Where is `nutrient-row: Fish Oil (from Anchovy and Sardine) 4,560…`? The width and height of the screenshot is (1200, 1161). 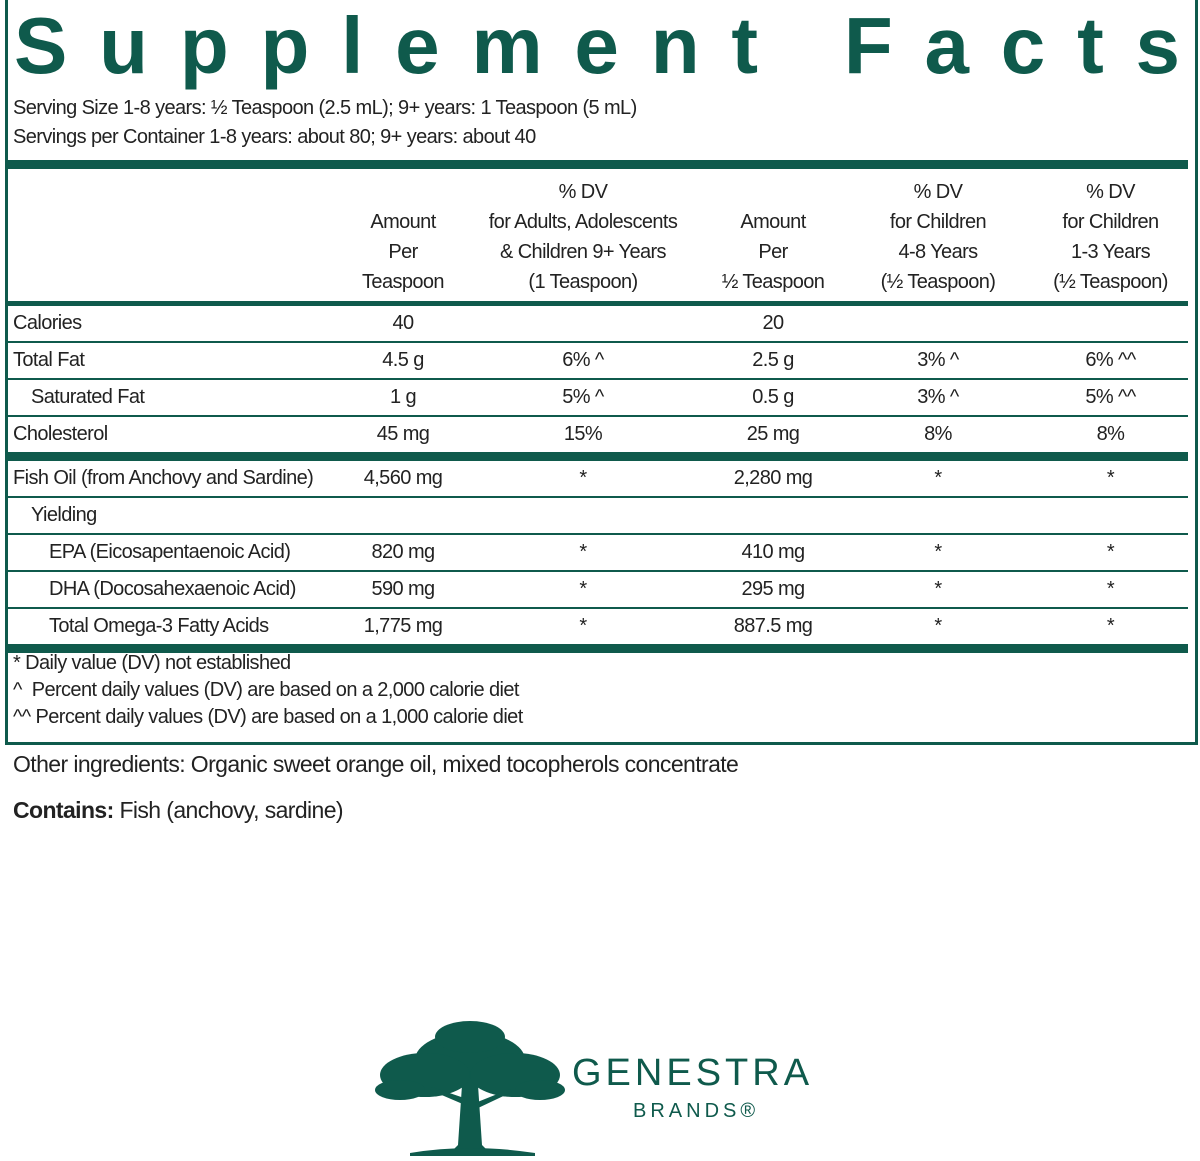
nutrient-row: Fish Oil (from Anchovy and Sardine) 4,560… is located at coordinates (598, 477).